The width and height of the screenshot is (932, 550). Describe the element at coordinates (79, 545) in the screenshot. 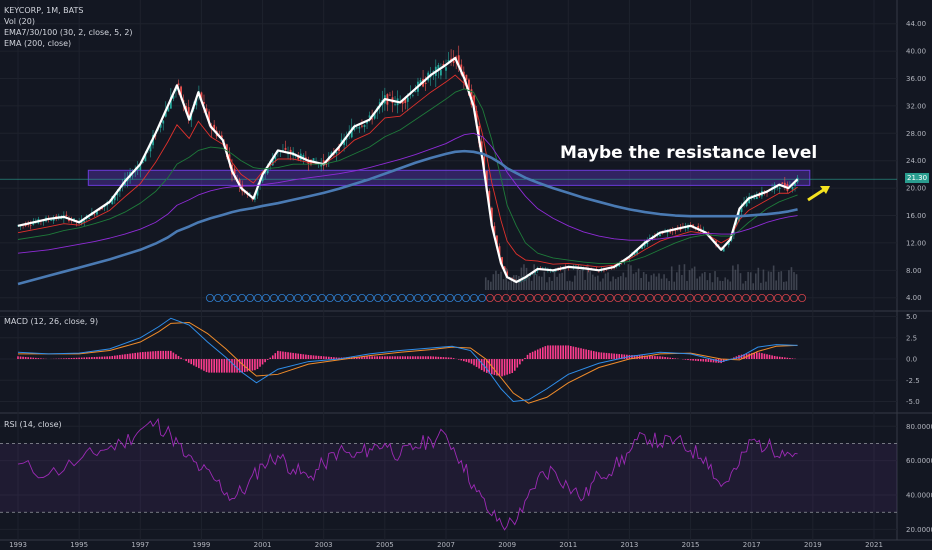

I see `x-tick-label: 1995` at that location.